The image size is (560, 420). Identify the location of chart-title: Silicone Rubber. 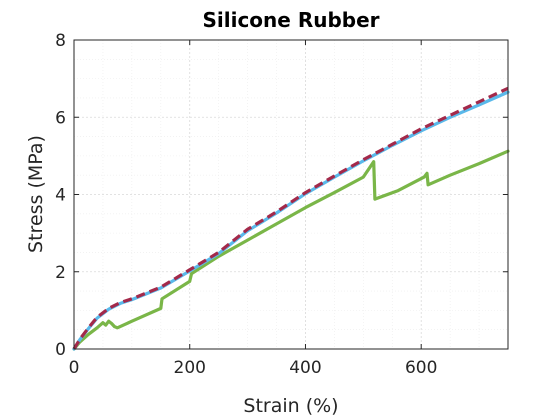
(290, 20).